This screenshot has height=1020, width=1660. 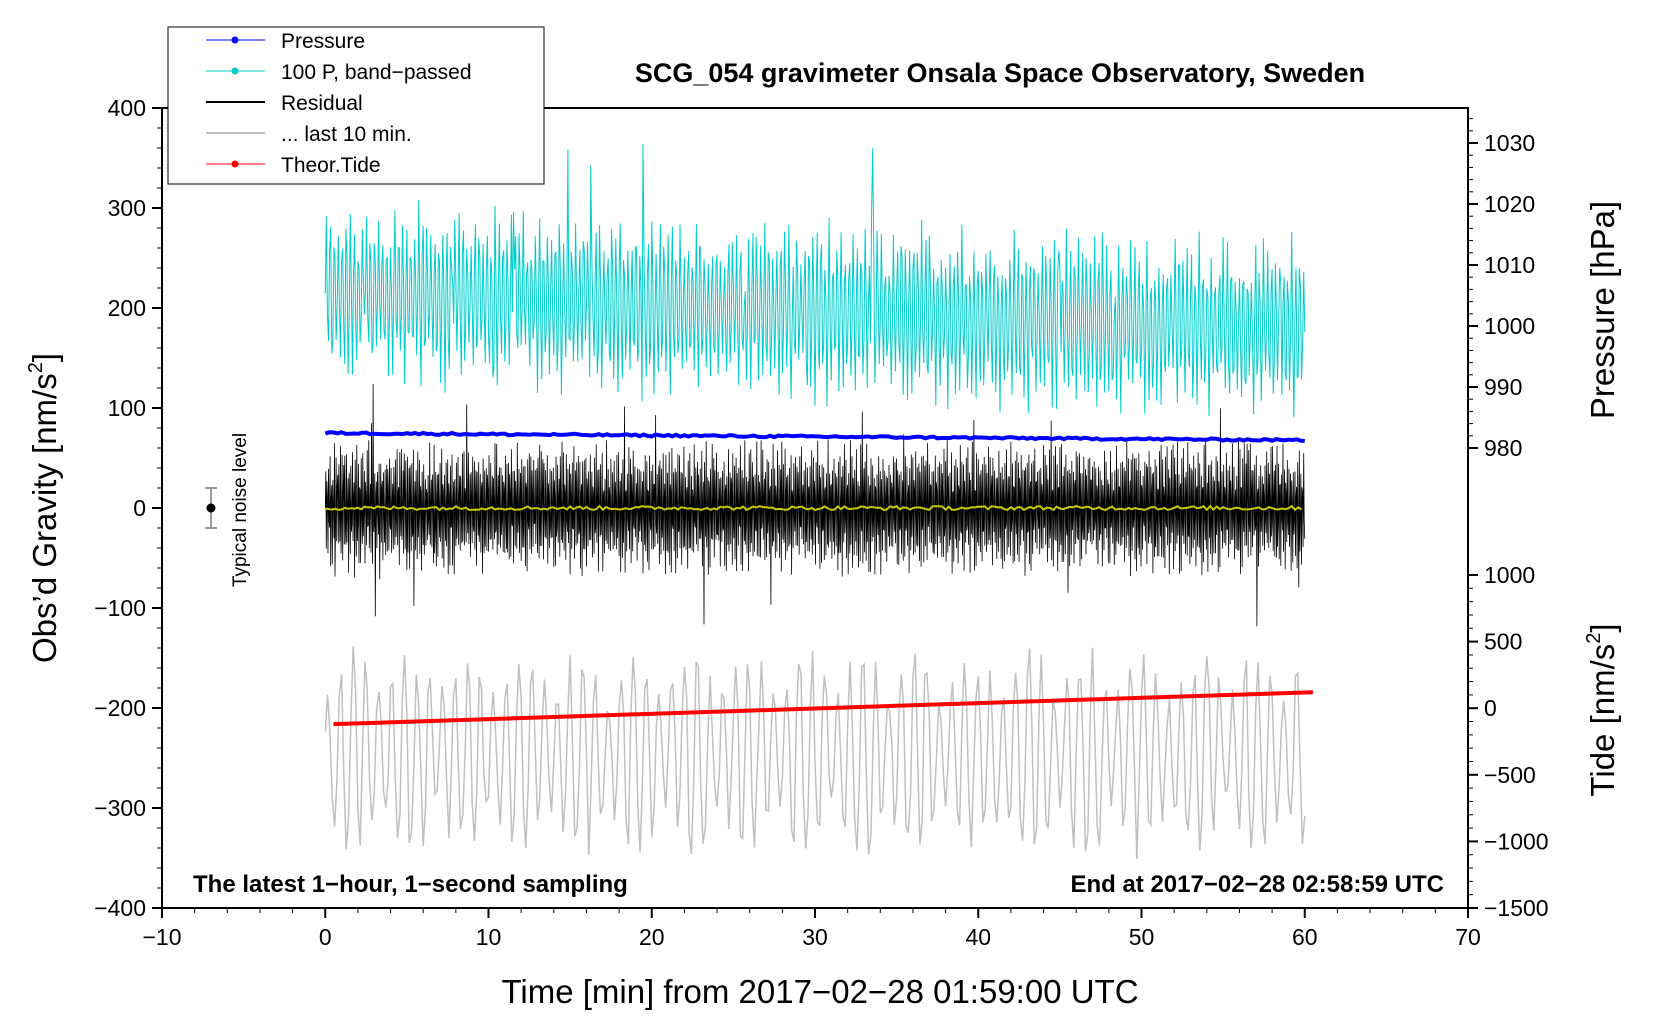 What do you see at coordinates (1510, 775) in the screenshot?
I see `tide-tick-label: −500` at bounding box center [1510, 775].